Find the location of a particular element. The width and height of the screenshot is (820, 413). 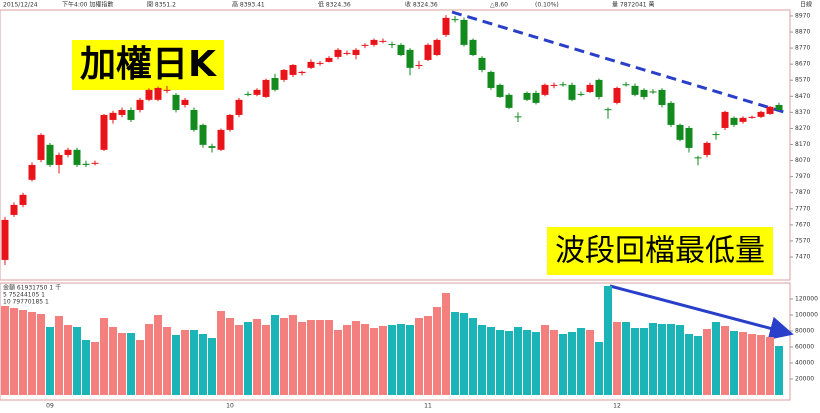

trend-line is located at coordinates (618, 62).